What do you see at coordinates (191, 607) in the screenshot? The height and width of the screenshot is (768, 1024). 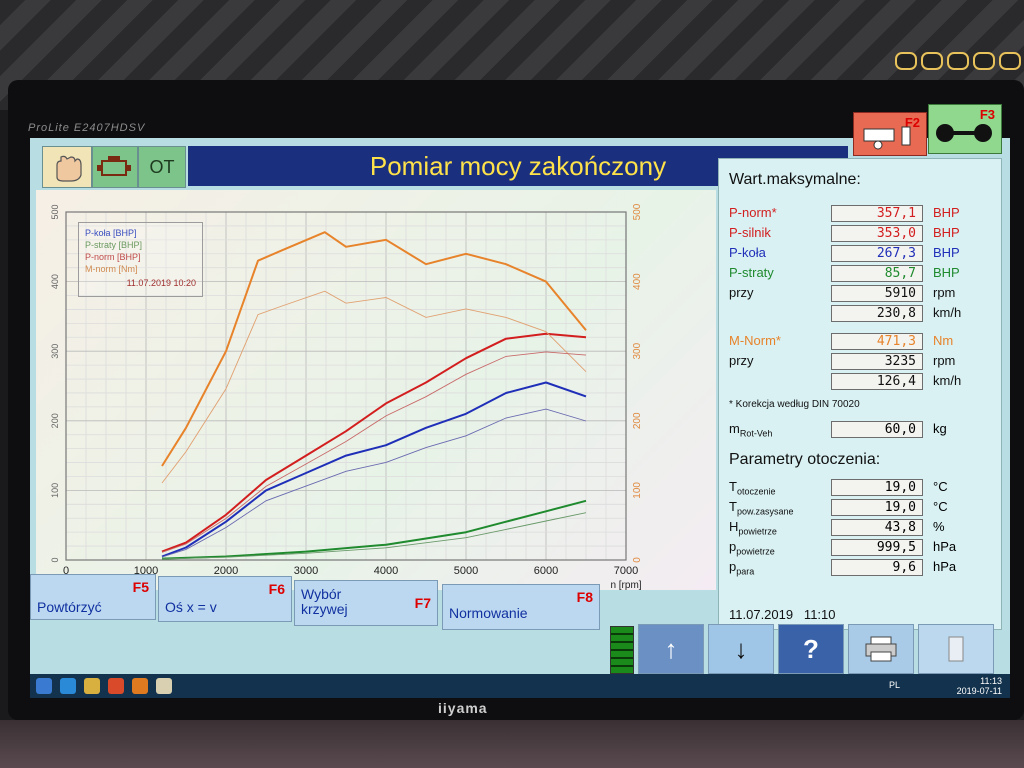 I see `x-axis-speed-button-label: Oś x = v` at bounding box center [191, 607].